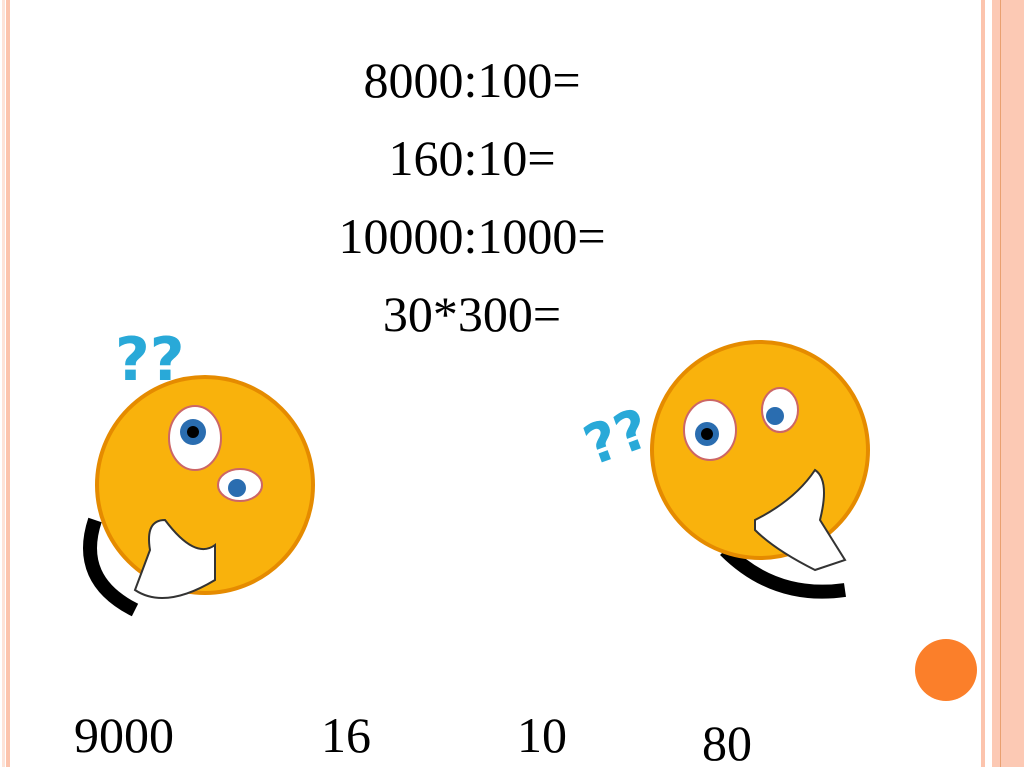 The height and width of the screenshot is (771, 1024). Describe the element at coordinates (472, 158) in the screenshot. I see `equation-2: 160:10=` at that location.